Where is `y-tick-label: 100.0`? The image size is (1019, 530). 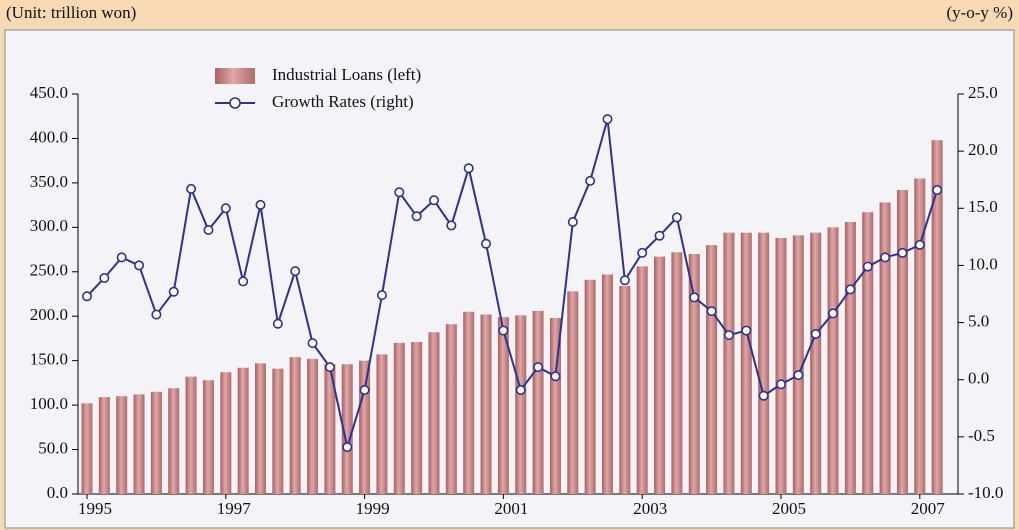 y-tick-label: 100.0 is located at coordinates (49, 403).